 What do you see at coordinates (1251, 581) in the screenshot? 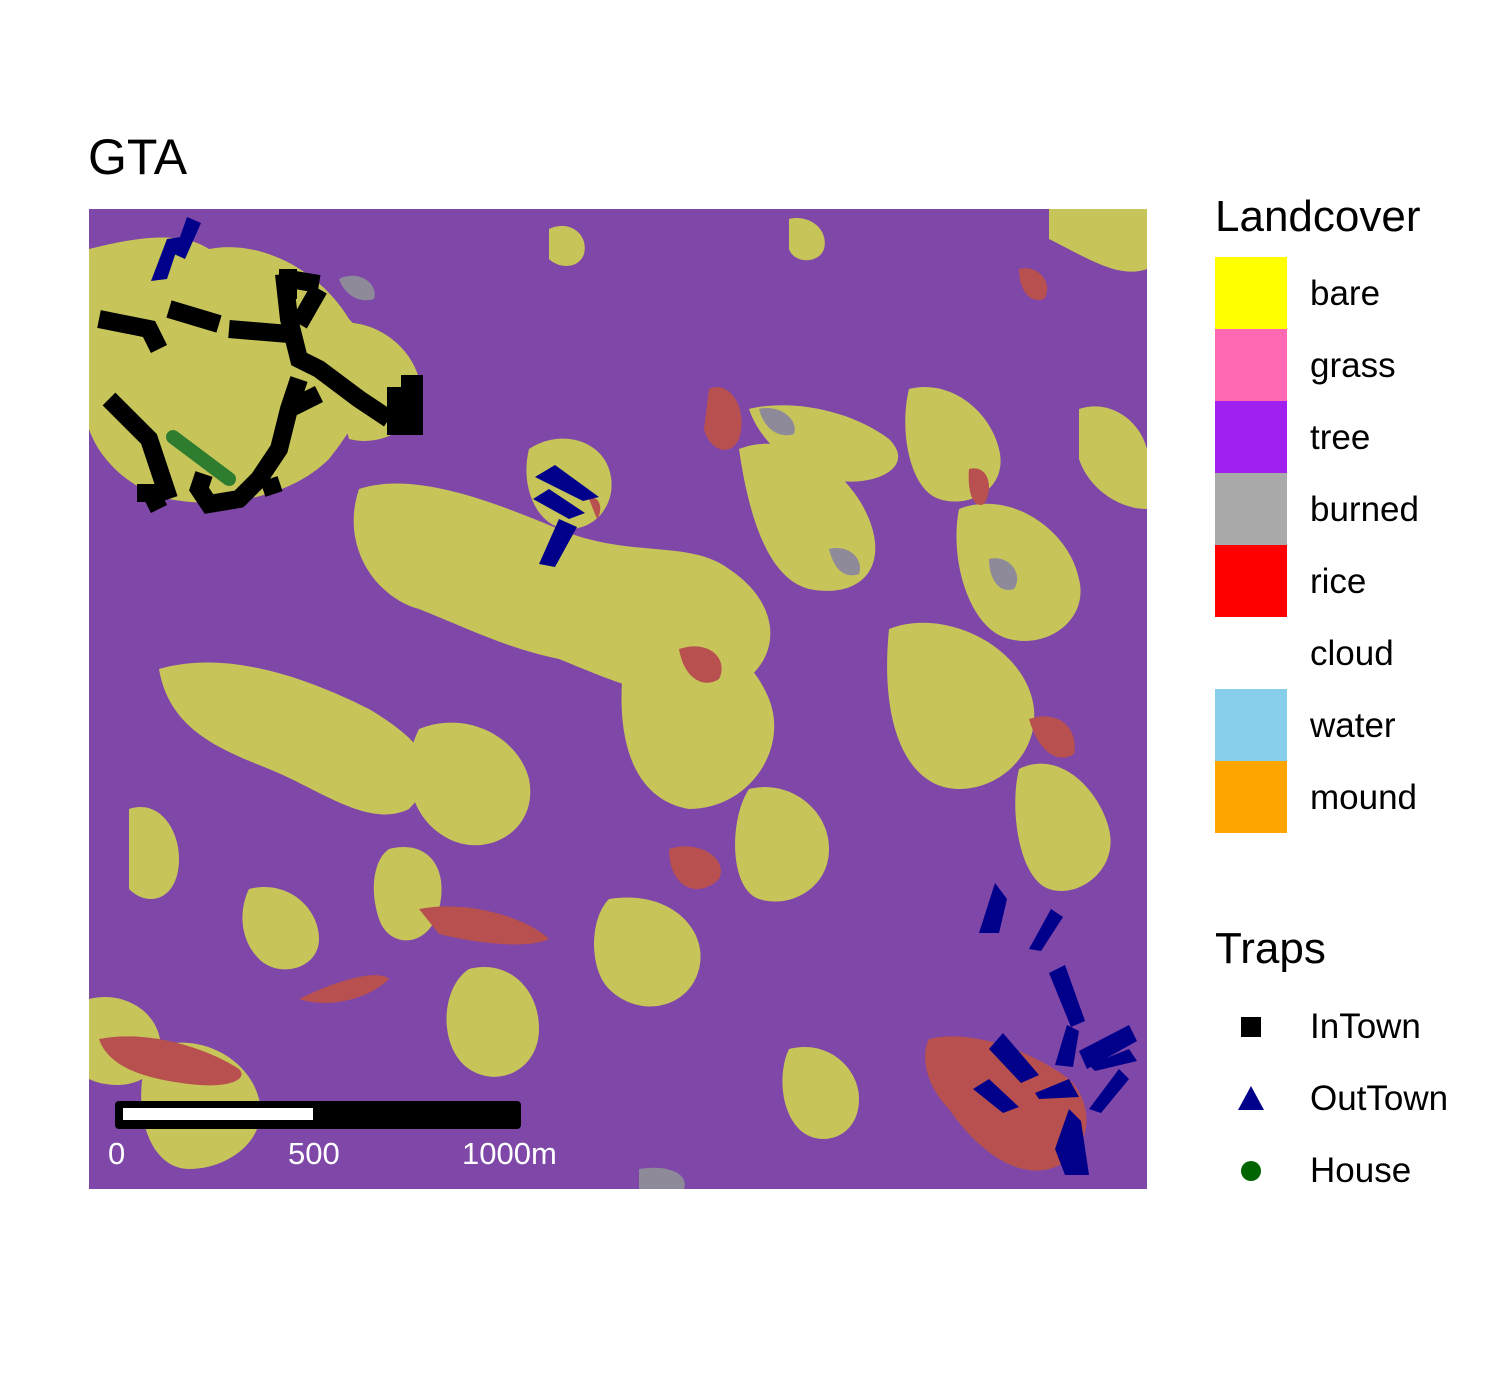
I see `legend-swatch-rice` at bounding box center [1251, 581].